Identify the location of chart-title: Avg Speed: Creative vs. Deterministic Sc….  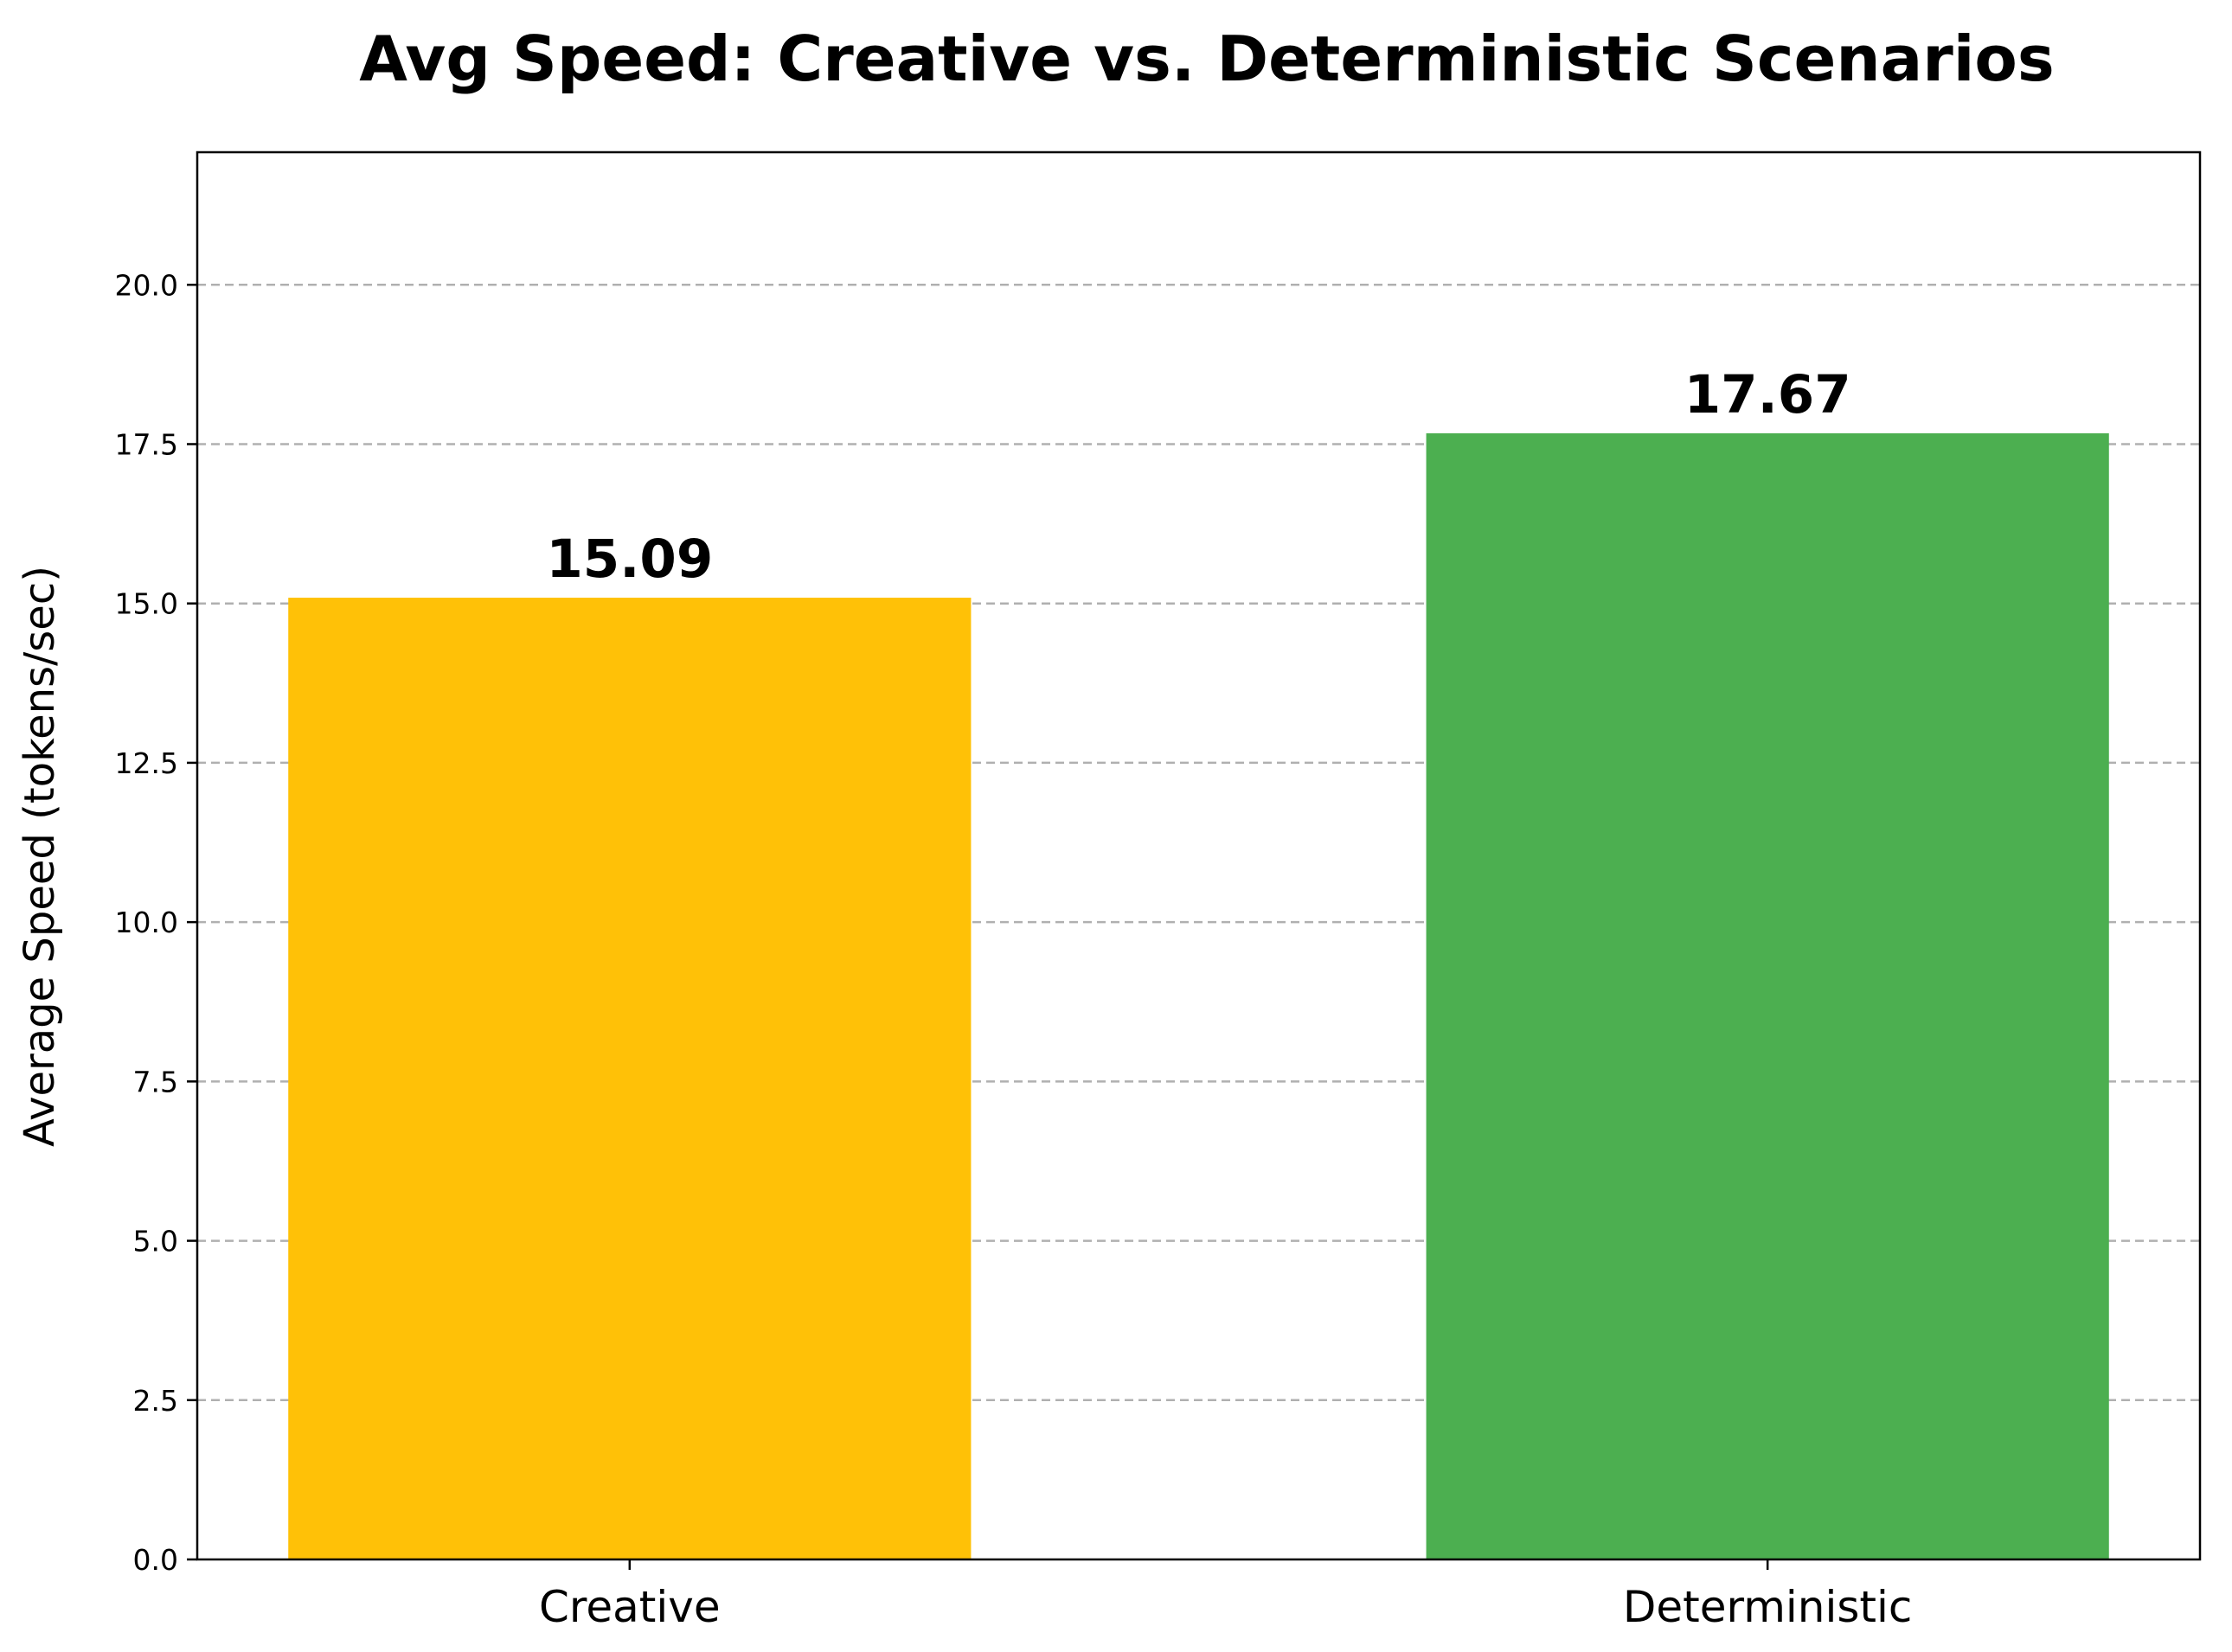
(1206, 59).